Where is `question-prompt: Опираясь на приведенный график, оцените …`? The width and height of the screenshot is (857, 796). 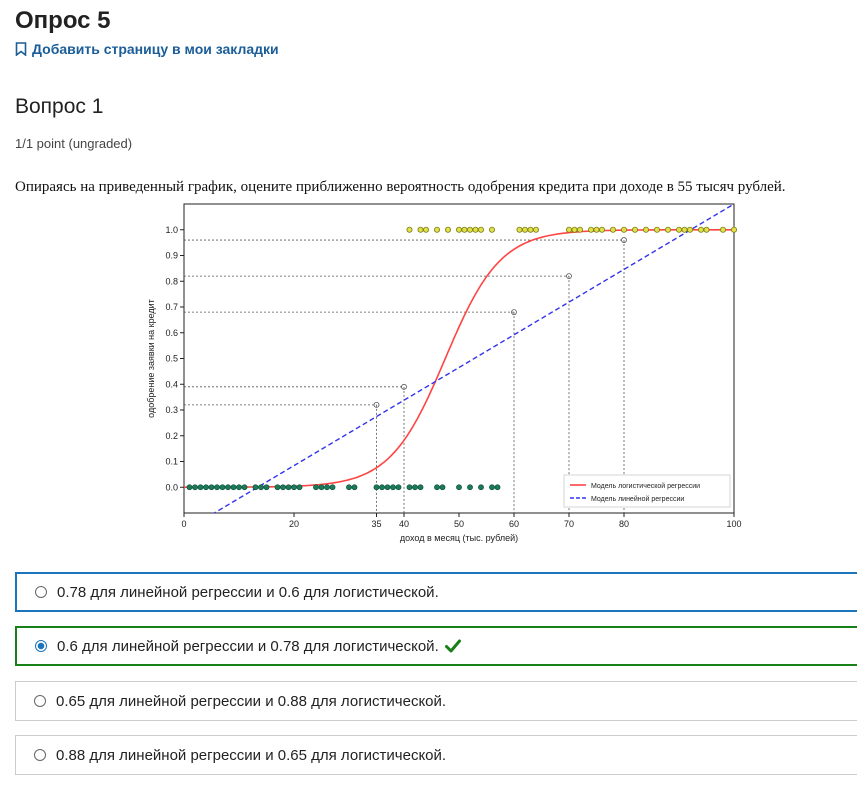 question-prompt: Опираясь на приведенный график, оцените … is located at coordinates (400, 187).